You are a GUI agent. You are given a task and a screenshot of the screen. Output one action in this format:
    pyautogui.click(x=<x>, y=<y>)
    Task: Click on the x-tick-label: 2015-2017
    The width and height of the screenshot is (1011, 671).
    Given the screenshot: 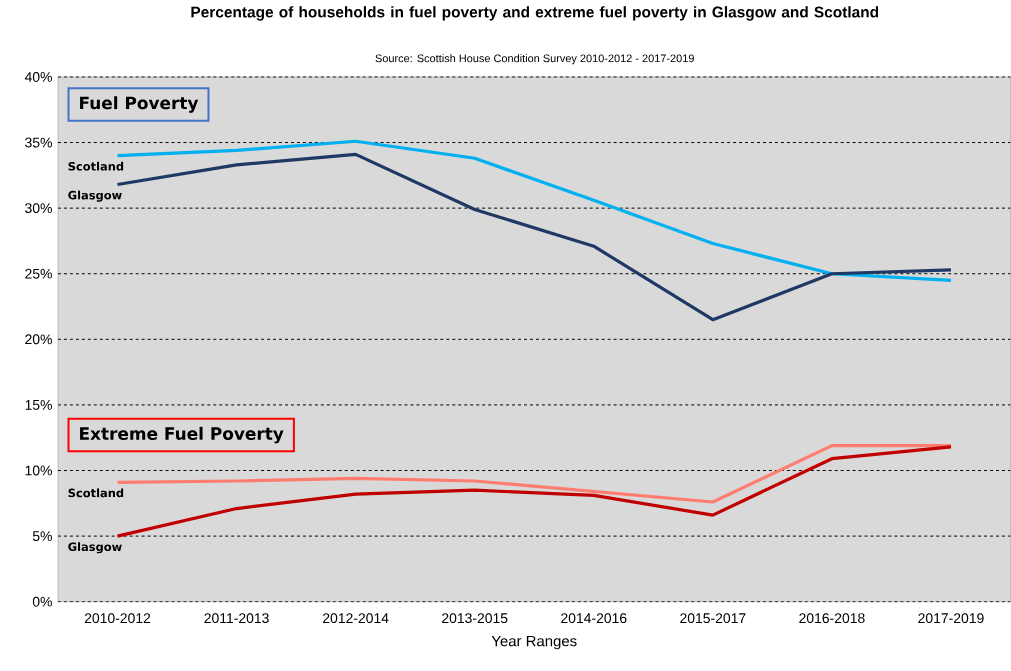 What is the action you would take?
    pyautogui.click(x=713, y=618)
    